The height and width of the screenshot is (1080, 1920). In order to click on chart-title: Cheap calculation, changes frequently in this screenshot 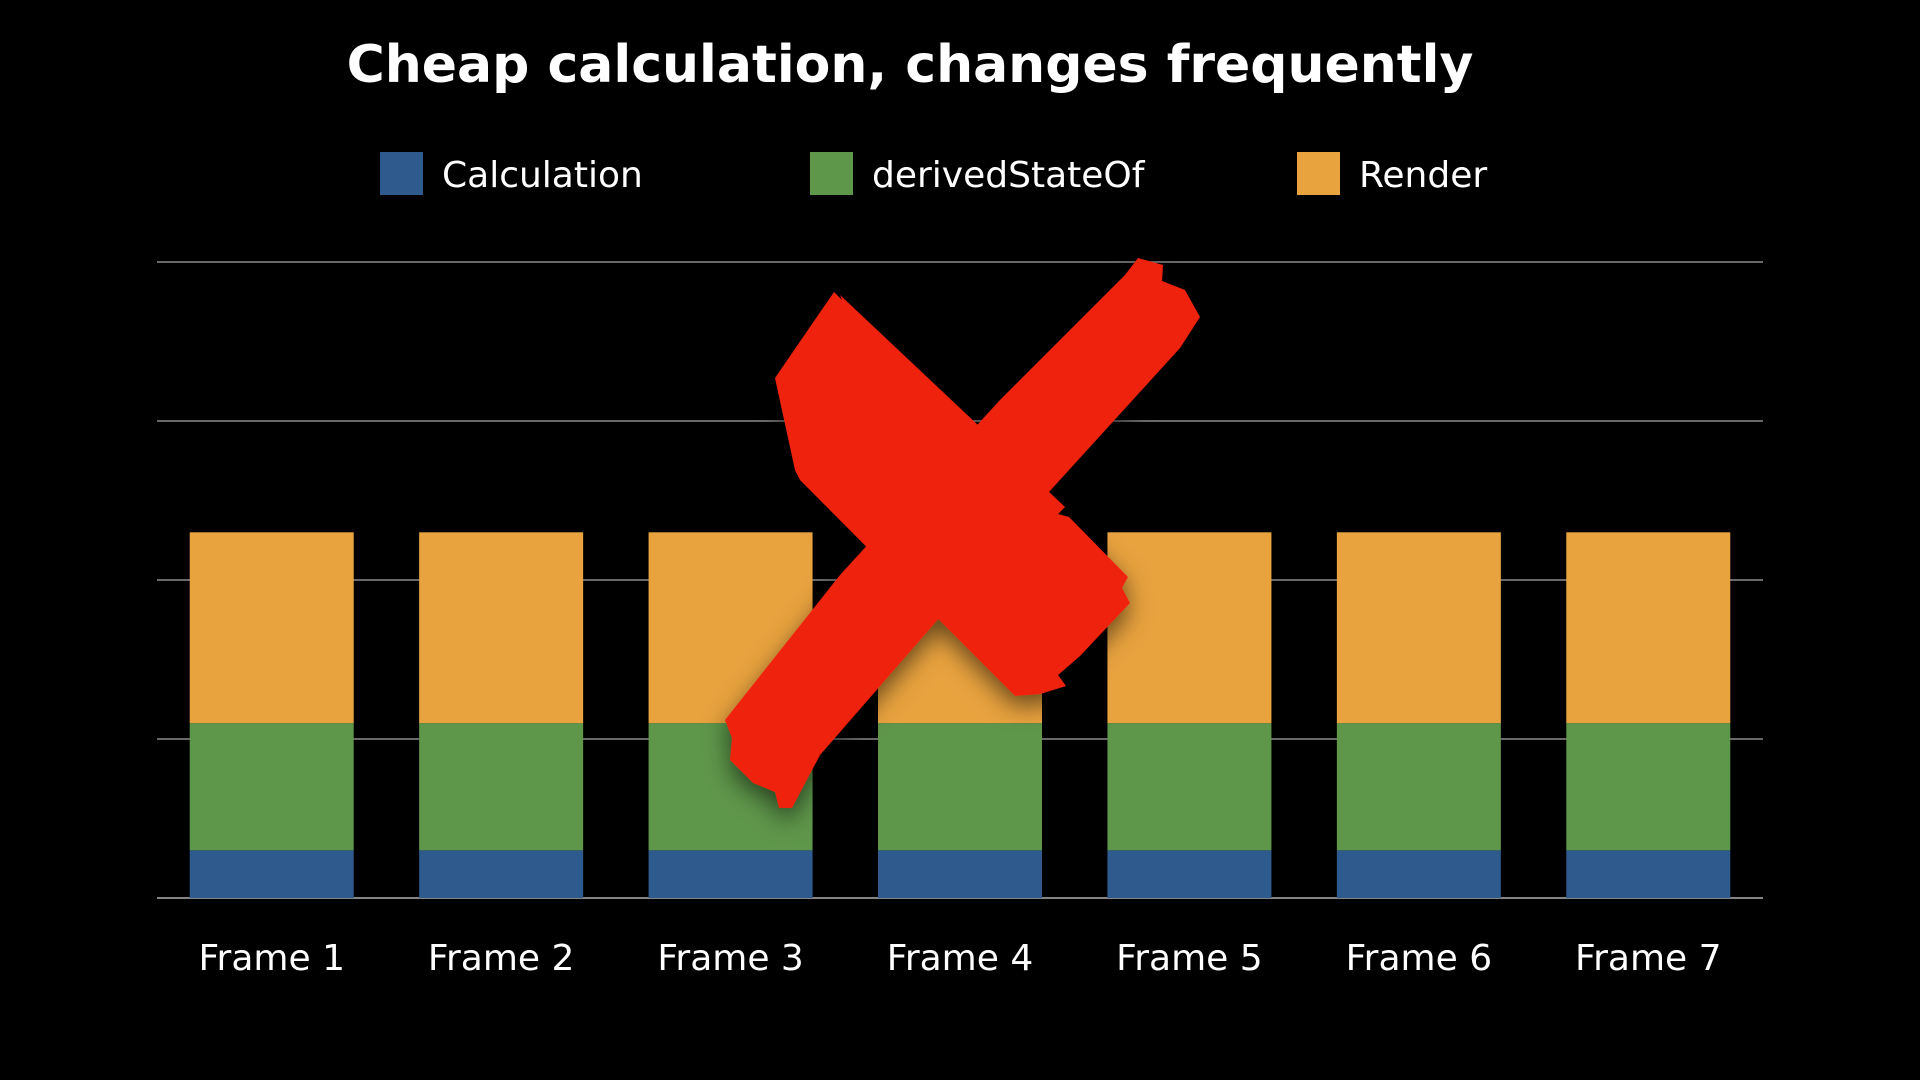, I will do `click(910, 65)`.